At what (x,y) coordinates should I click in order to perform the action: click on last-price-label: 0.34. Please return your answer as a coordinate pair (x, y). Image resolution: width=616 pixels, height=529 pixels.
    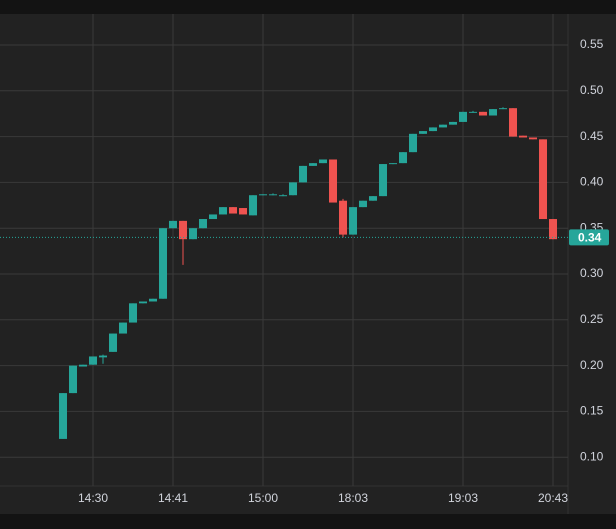
    Looking at the image, I should click on (590, 238).